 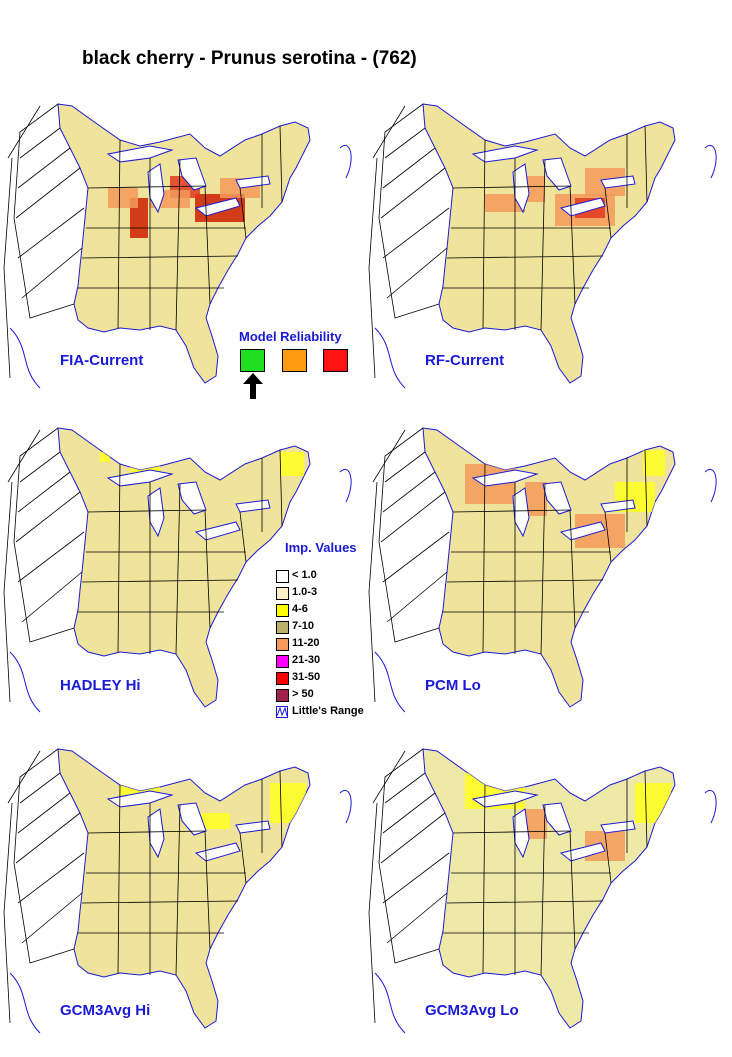 I want to click on legend-title: Imp. Values, so click(x=321, y=547).